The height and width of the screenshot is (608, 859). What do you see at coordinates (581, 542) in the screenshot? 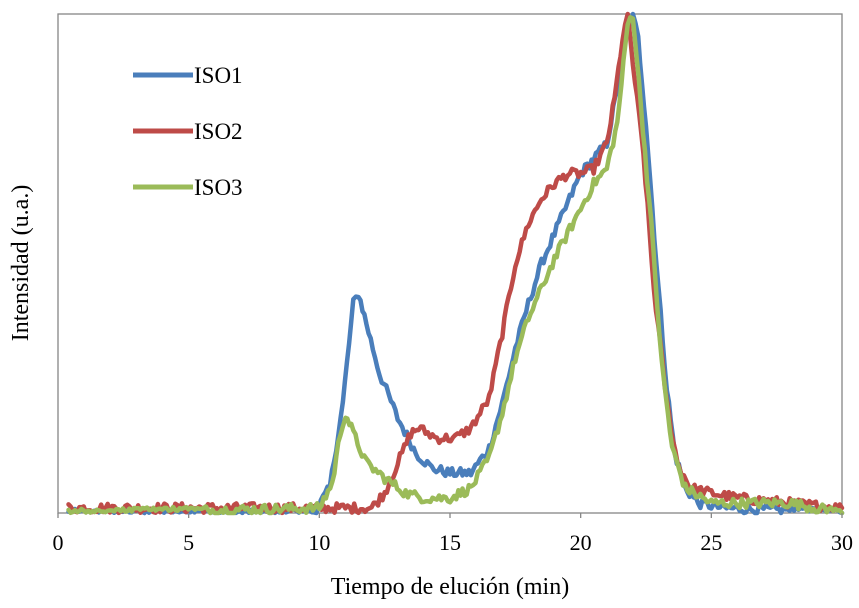
I see `x-tick-label: 20` at bounding box center [581, 542].